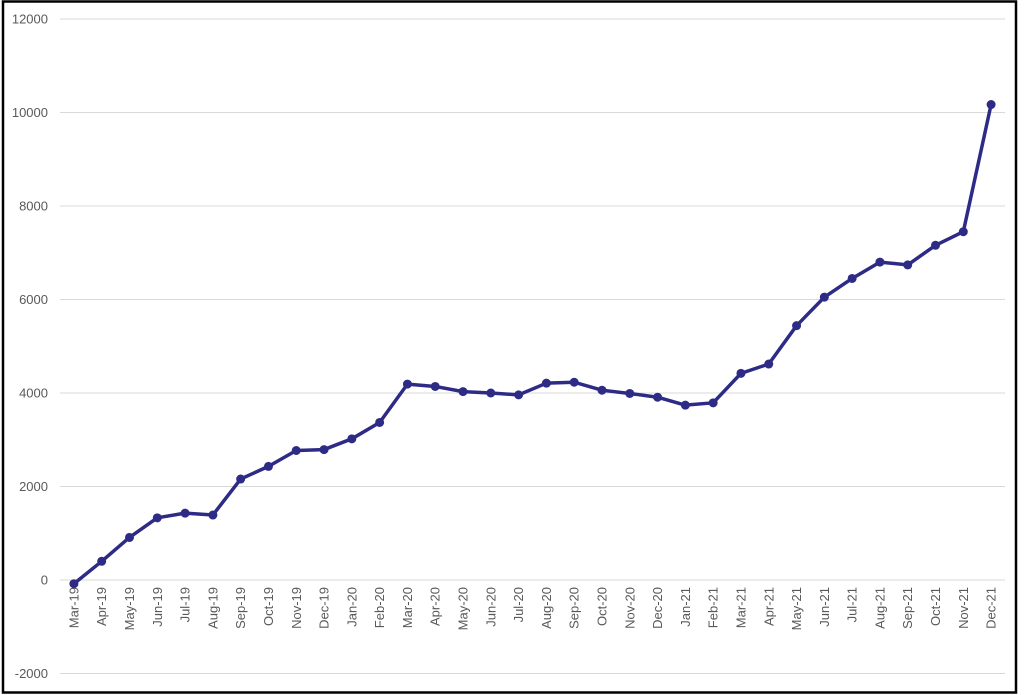 The height and width of the screenshot is (695, 1024). Describe the element at coordinates (546, 608) in the screenshot. I see `x-axis-tick-label: Aug-20` at that location.